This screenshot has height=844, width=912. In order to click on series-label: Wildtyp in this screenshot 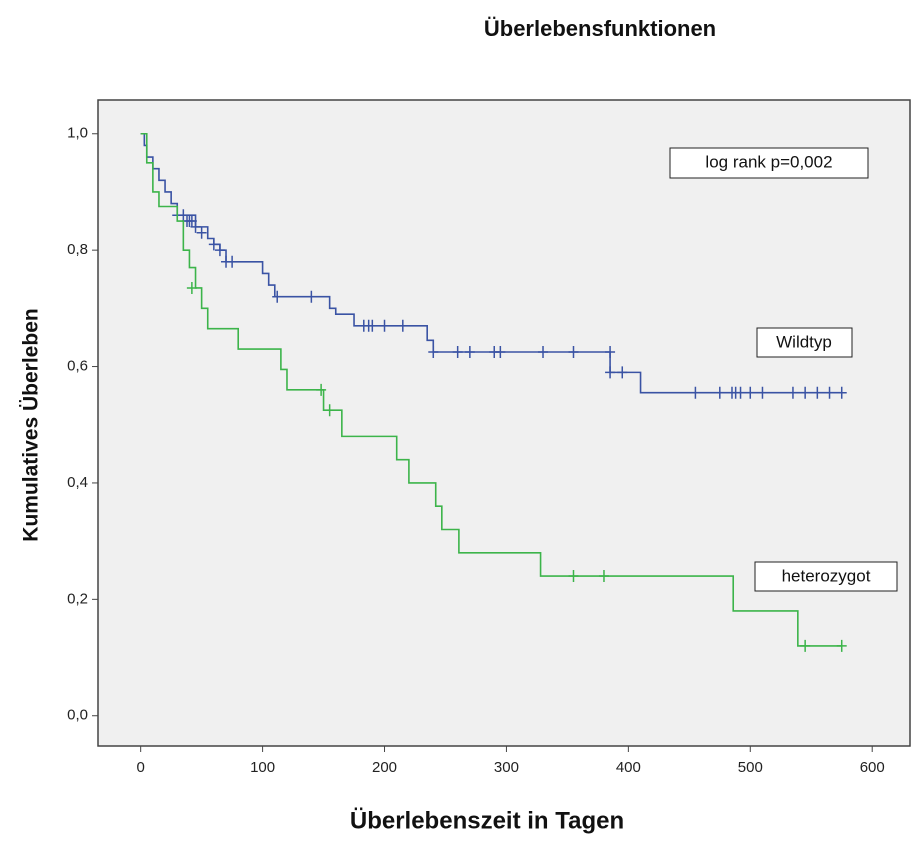, I will do `click(804, 341)`.